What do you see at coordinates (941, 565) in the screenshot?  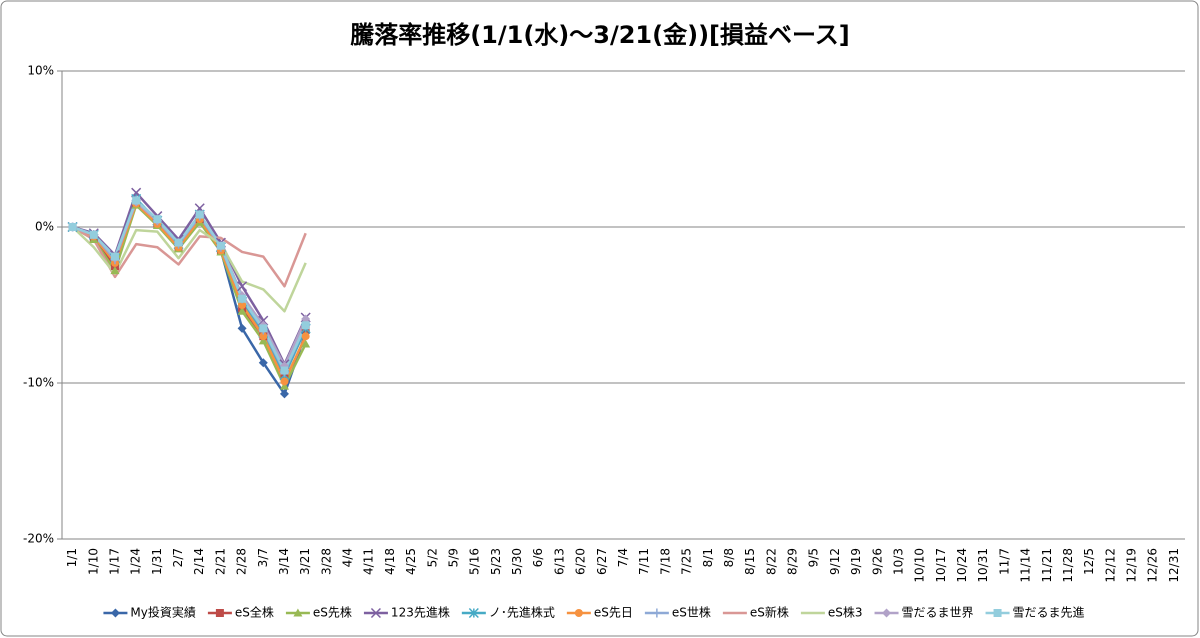 I see `x-tick-label: 10/17` at bounding box center [941, 565].